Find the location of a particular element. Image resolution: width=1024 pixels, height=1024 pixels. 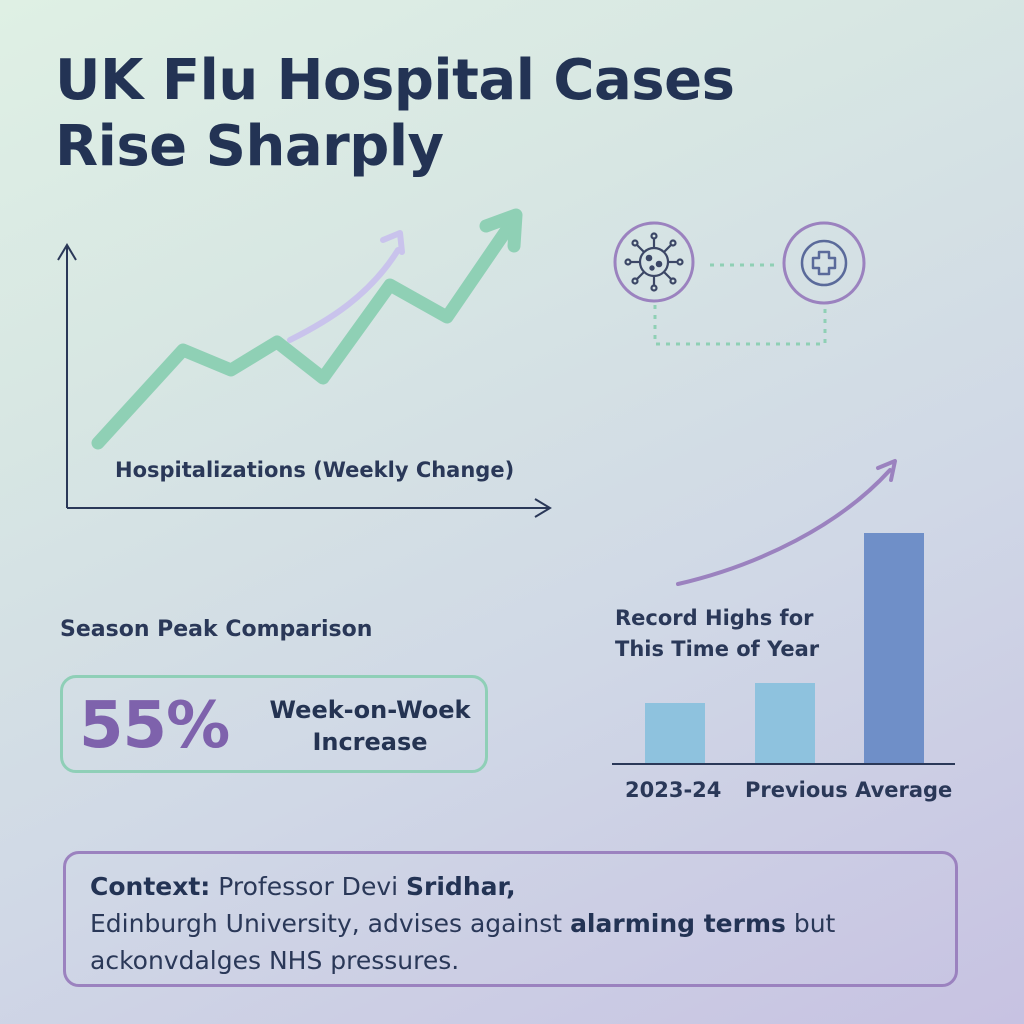

x-axis-arrow-icon is located at coordinates (543, 508).